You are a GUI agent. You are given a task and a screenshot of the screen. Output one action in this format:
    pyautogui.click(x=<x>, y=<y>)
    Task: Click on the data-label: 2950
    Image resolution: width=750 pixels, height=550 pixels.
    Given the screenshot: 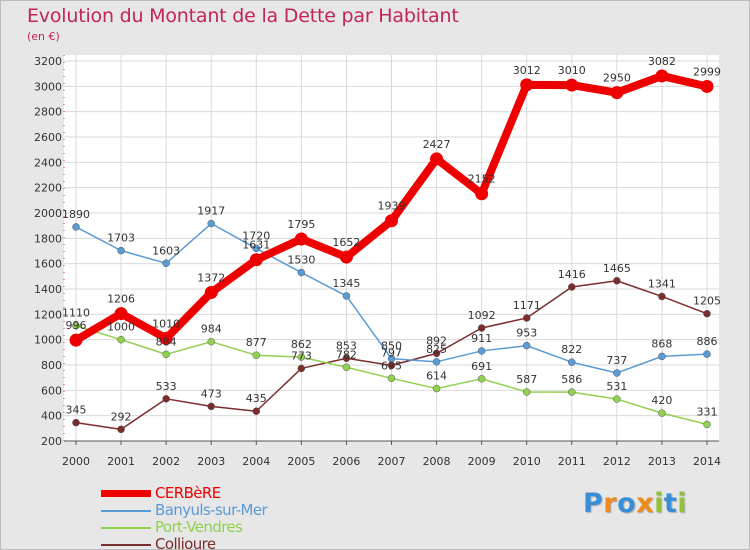 What is the action you would take?
    pyautogui.click(x=617, y=78)
    